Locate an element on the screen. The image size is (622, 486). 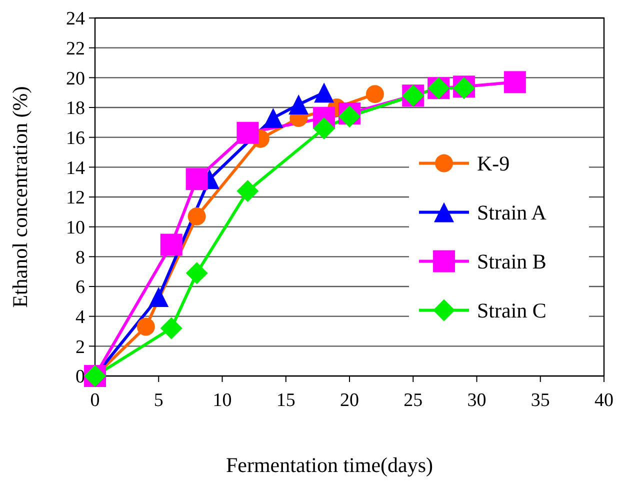
x-axis-title: Fermentation time(days) is located at coordinates (330, 465).